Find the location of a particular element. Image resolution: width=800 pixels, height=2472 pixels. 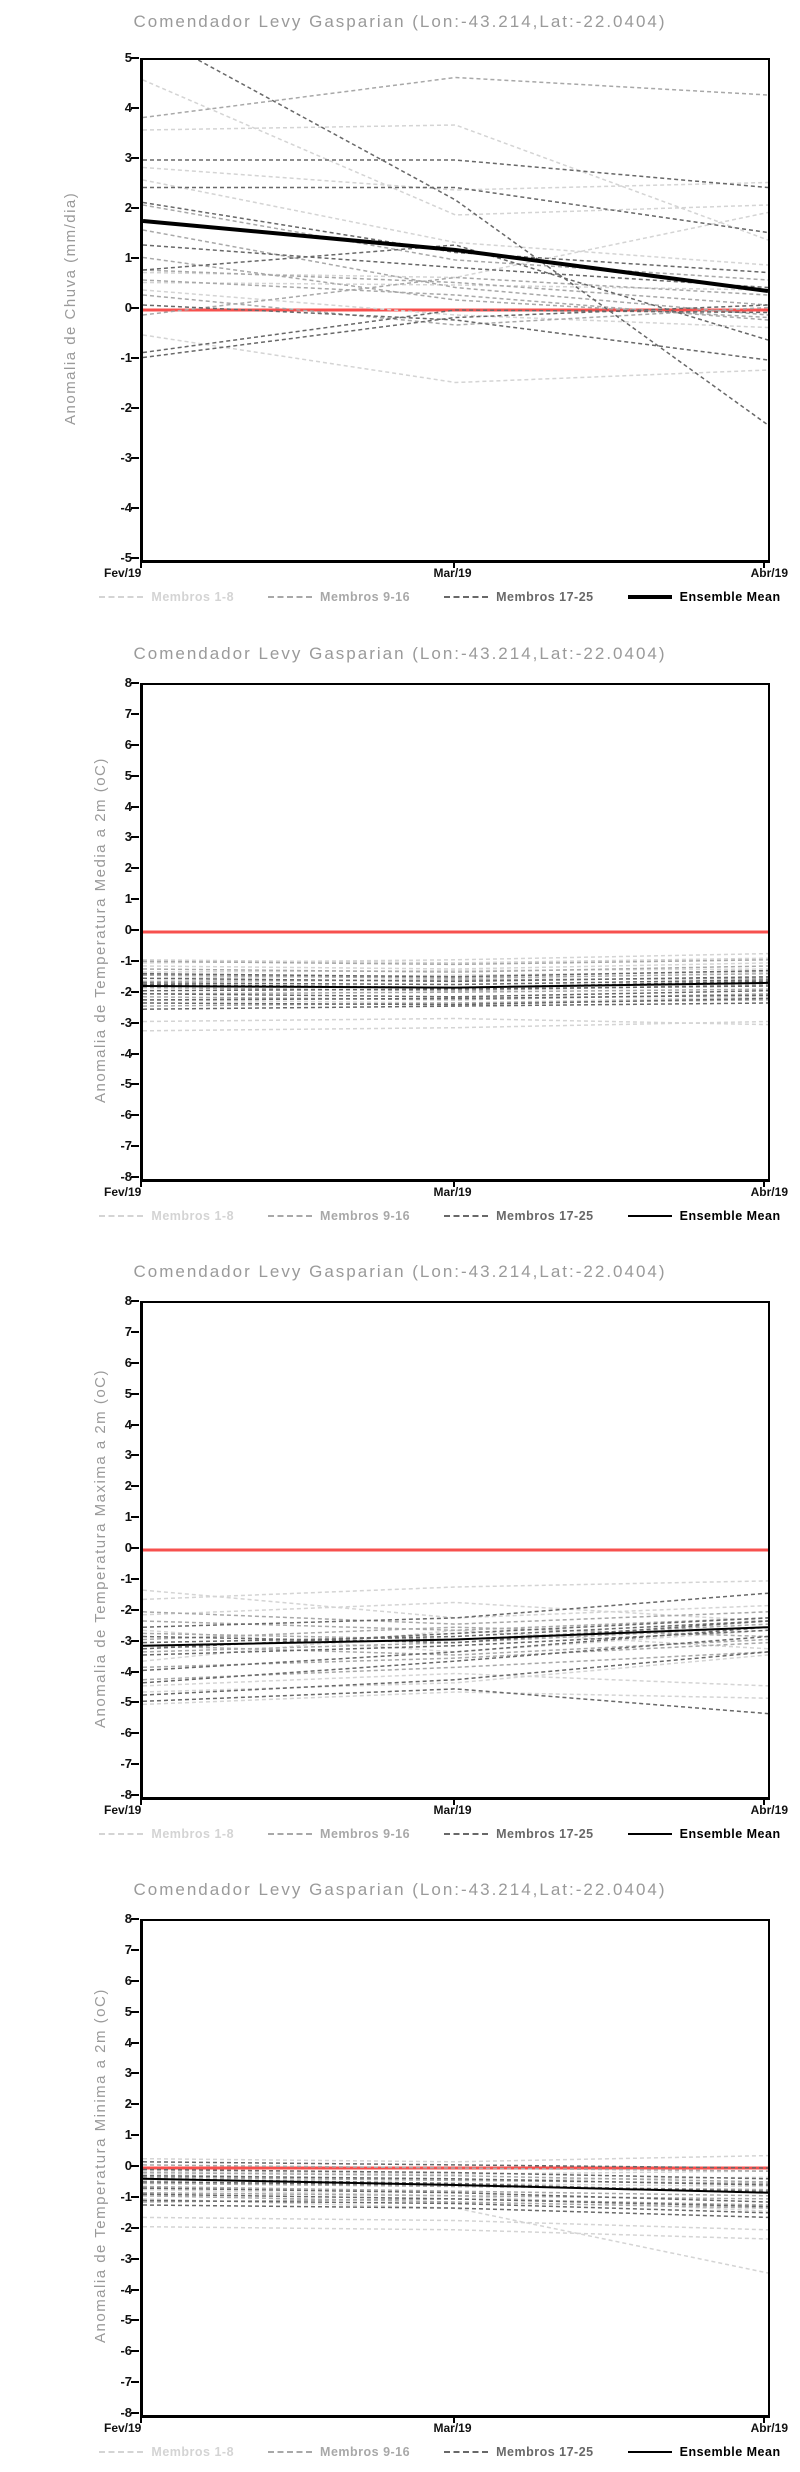

y-tick-label: 1 is located at coordinates (128, 1517).